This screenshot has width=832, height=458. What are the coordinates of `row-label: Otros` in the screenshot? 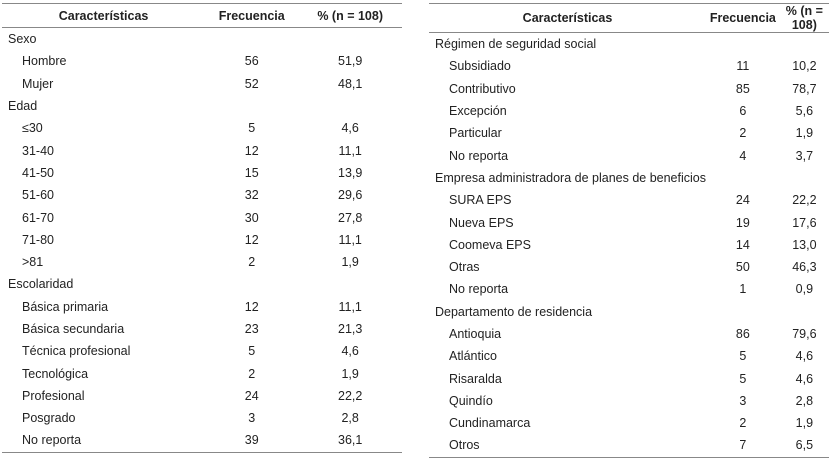 It's located at (567, 446).